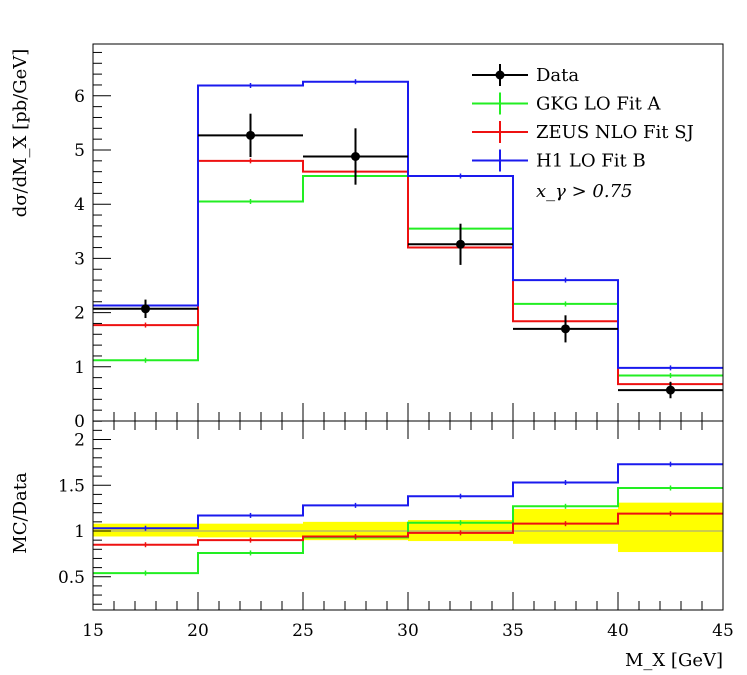  Describe the element at coordinates (71, 486) in the screenshot. I see `ratio-y-tick-label: 1.5` at that location.